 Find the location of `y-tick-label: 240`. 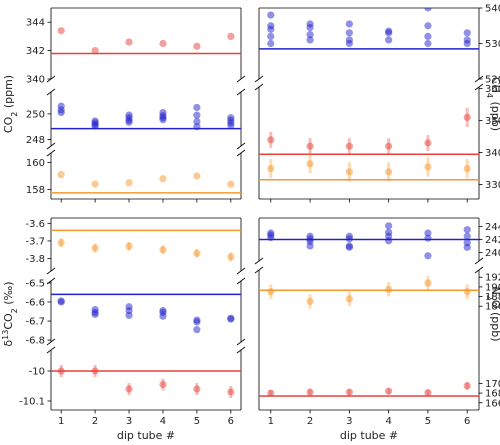

y-tick-label: 240 is located at coordinates (492, 253).